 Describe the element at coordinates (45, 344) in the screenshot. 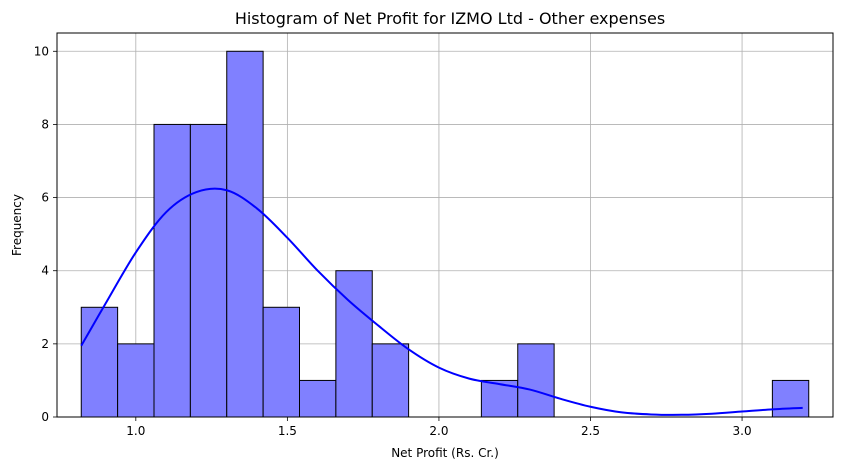

I see `y-tick-label: 2` at that location.